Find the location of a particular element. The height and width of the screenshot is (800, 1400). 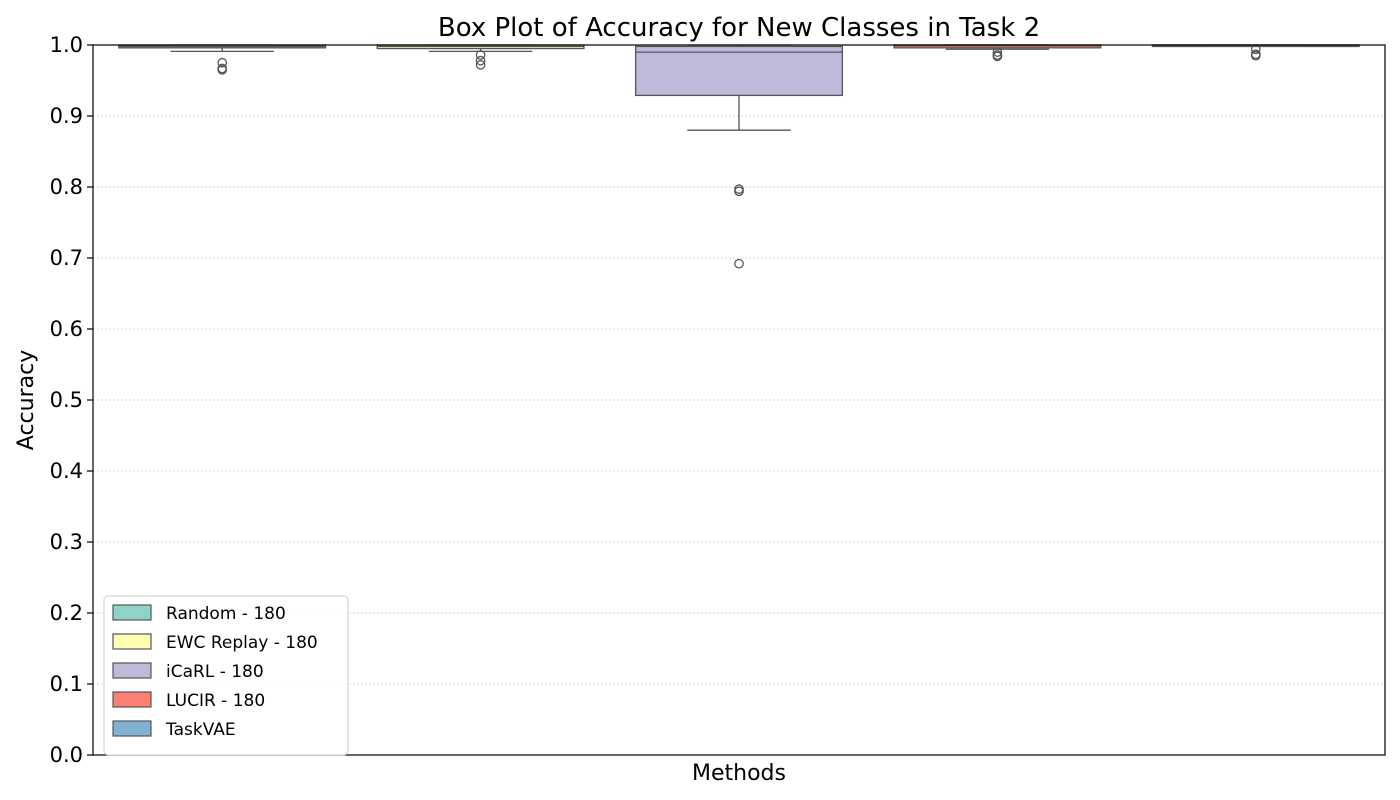

legend-item: LUCIR - 180 is located at coordinates (188, 701).